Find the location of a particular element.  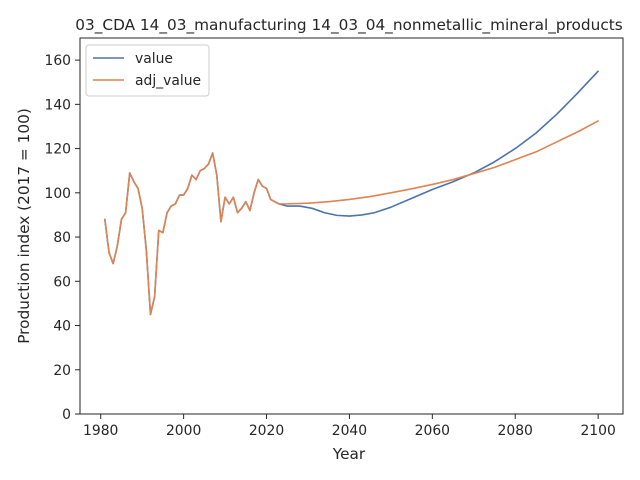

x-tick-label: 2060 is located at coordinates (432, 431).